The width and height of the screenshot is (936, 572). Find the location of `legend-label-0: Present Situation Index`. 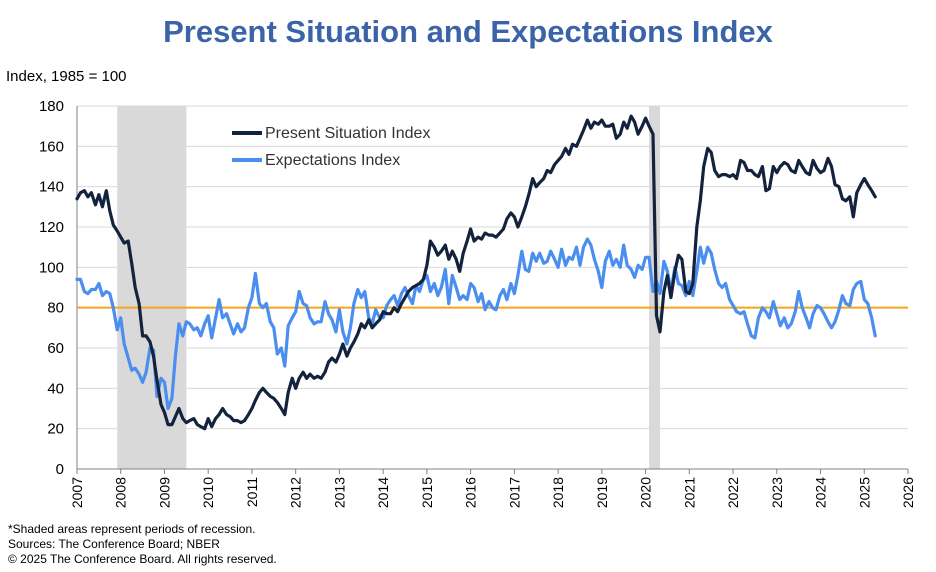

legend-label-0: Present Situation Index is located at coordinates (347, 133).